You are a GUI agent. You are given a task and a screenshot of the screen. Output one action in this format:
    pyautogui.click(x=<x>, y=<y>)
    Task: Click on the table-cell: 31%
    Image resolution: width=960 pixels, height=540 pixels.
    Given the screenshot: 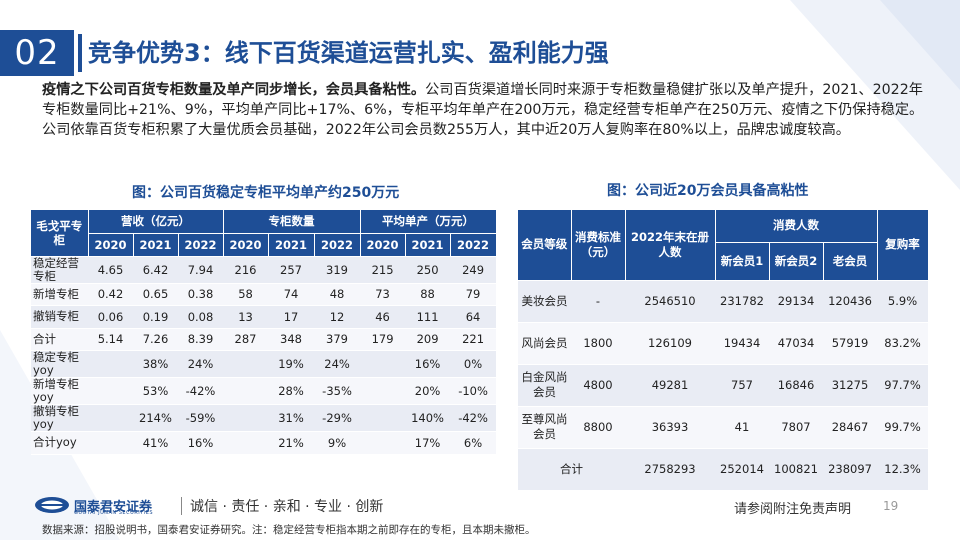 What is the action you would take?
    pyautogui.click(x=291, y=418)
    